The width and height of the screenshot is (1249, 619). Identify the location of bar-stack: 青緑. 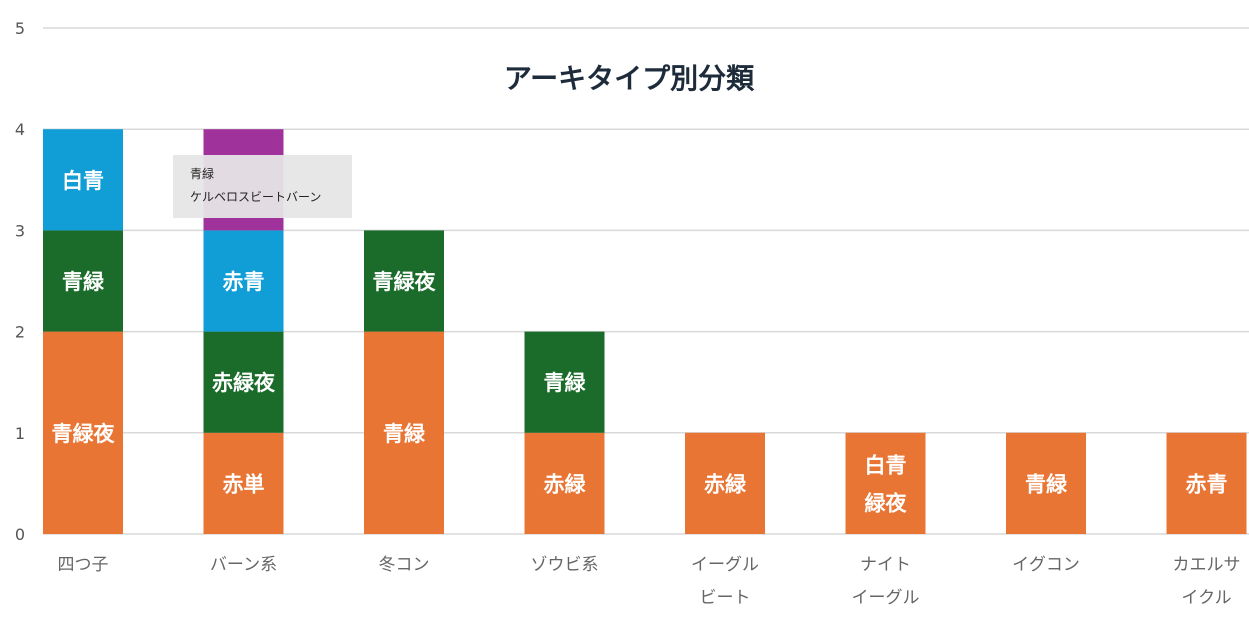
(1046, 483).